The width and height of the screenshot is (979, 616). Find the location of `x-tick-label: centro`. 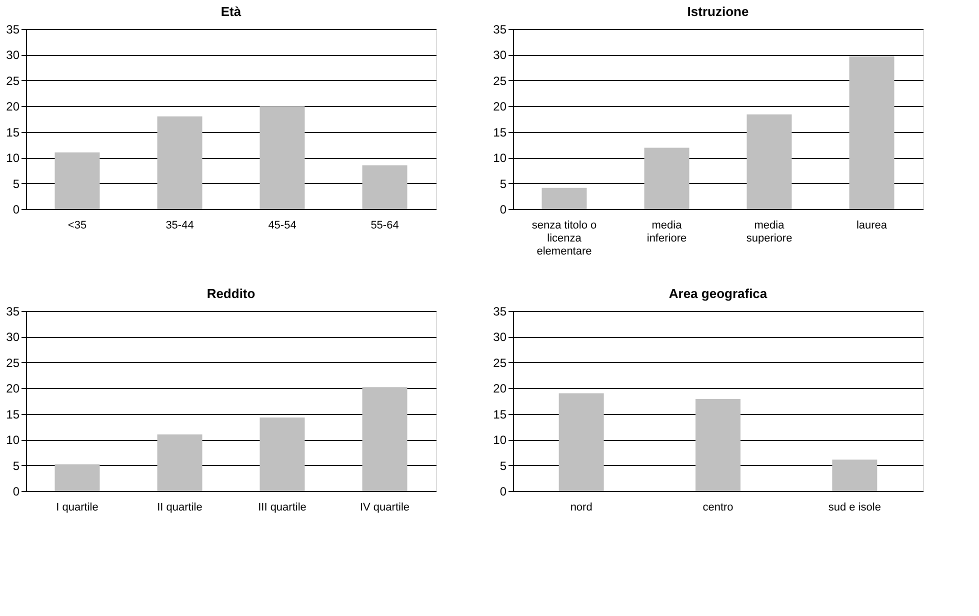

x-tick-label: centro is located at coordinates (718, 508).